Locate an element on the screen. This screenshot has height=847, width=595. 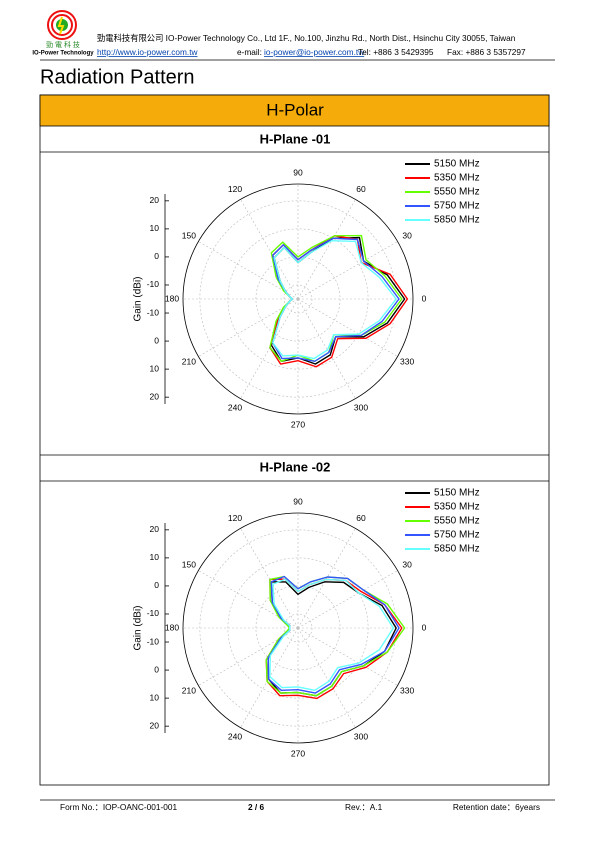
email: io-power@io-power.com.tw is located at coordinates (314, 52).